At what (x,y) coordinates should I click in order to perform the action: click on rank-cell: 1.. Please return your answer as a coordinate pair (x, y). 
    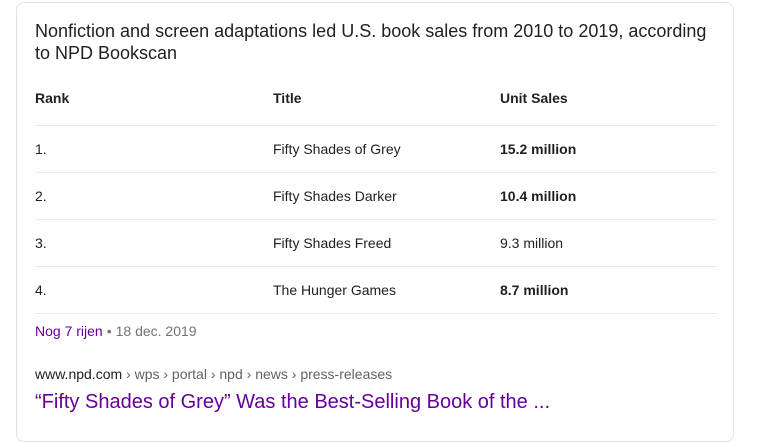
    Looking at the image, I should click on (41, 149).